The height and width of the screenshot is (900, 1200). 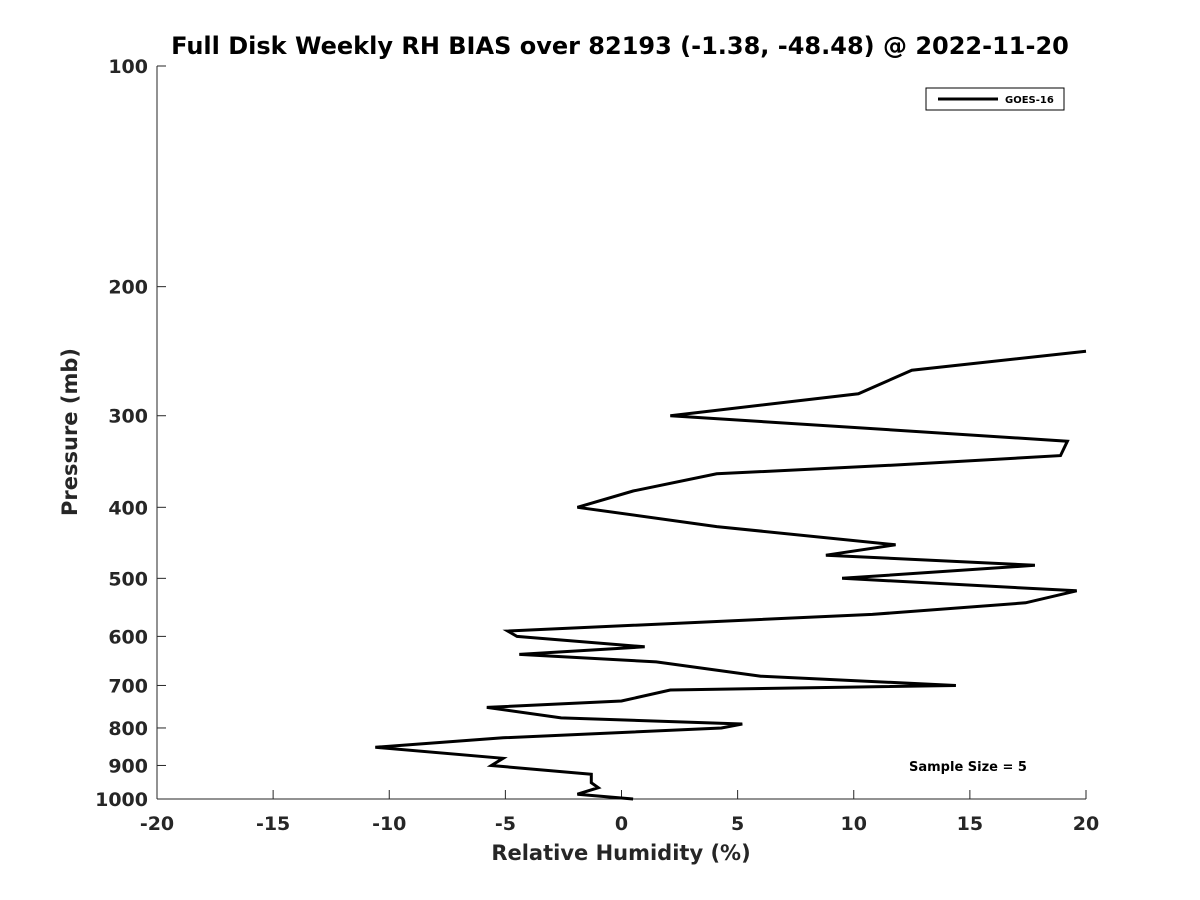 What do you see at coordinates (1086, 824) in the screenshot?
I see `x-tick-label: 20` at bounding box center [1086, 824].